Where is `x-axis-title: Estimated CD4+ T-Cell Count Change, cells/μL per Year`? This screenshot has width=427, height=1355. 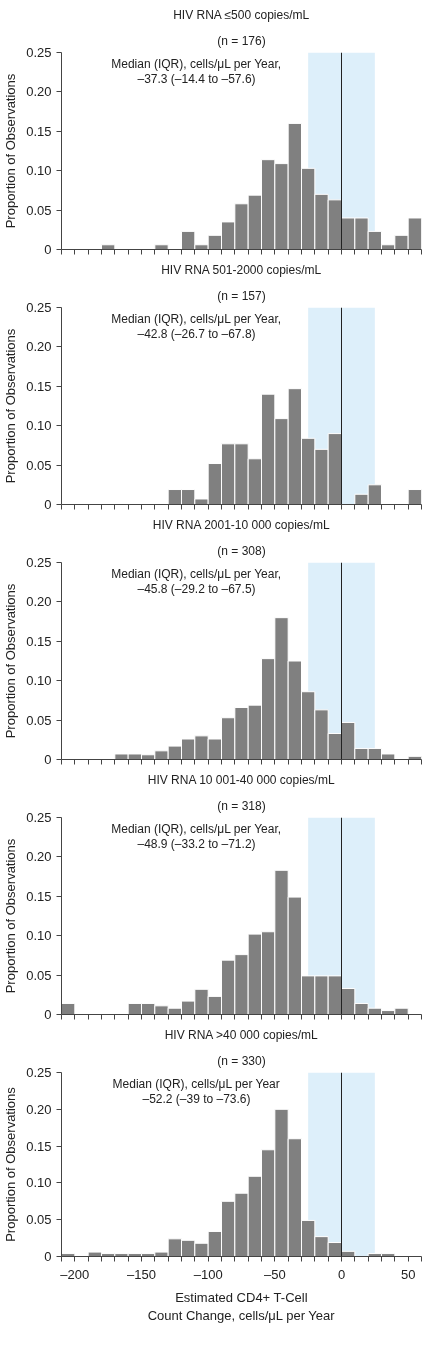
x-axis-title: Estimated CD4+ T-Cell Count Change, cells/μL per Year is located at coordinates (241, 1306).